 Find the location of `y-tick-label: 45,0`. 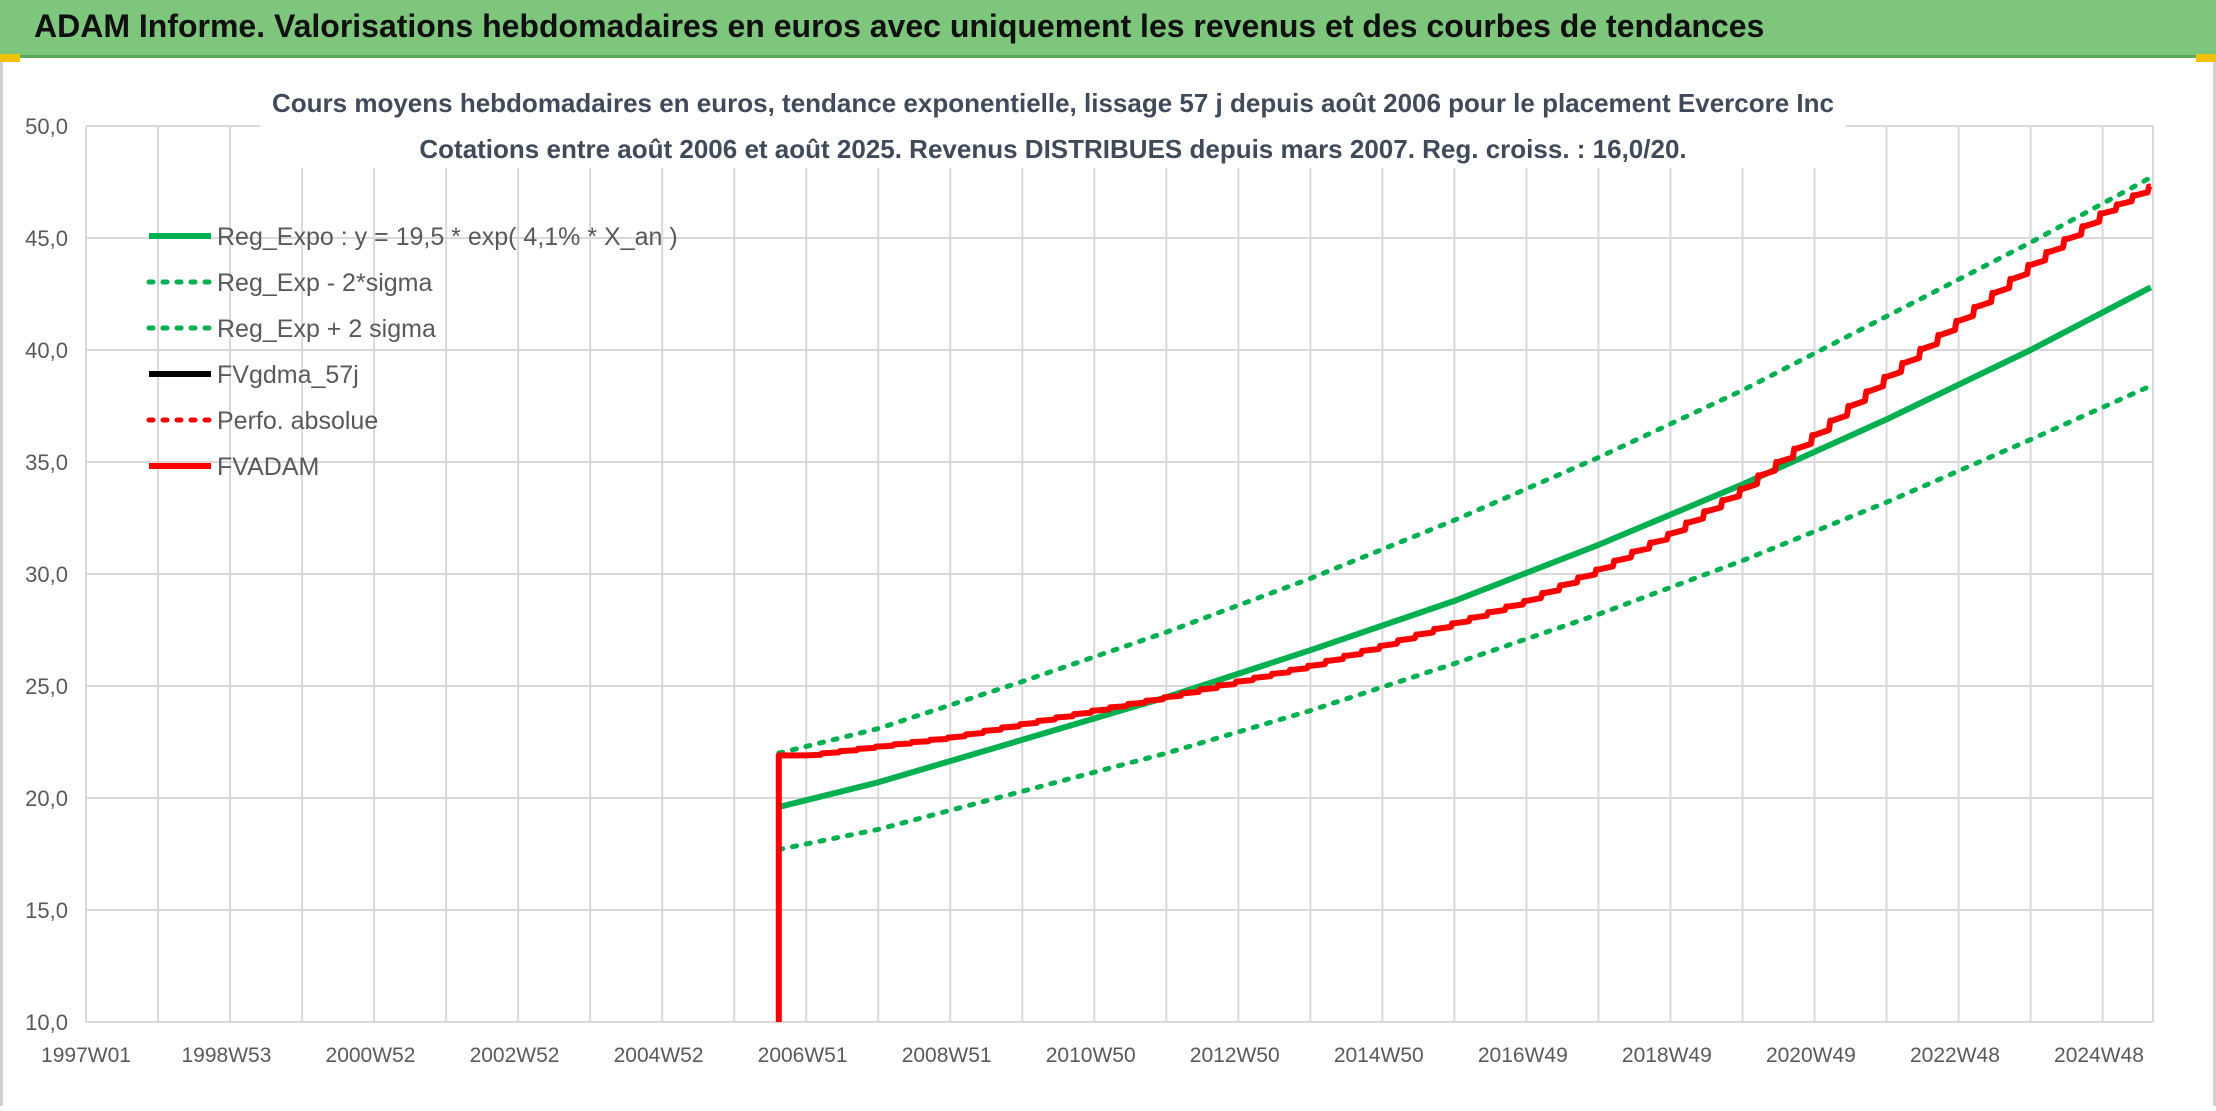

y-tick-label: 45,0 is located at coordinates (46, 238).